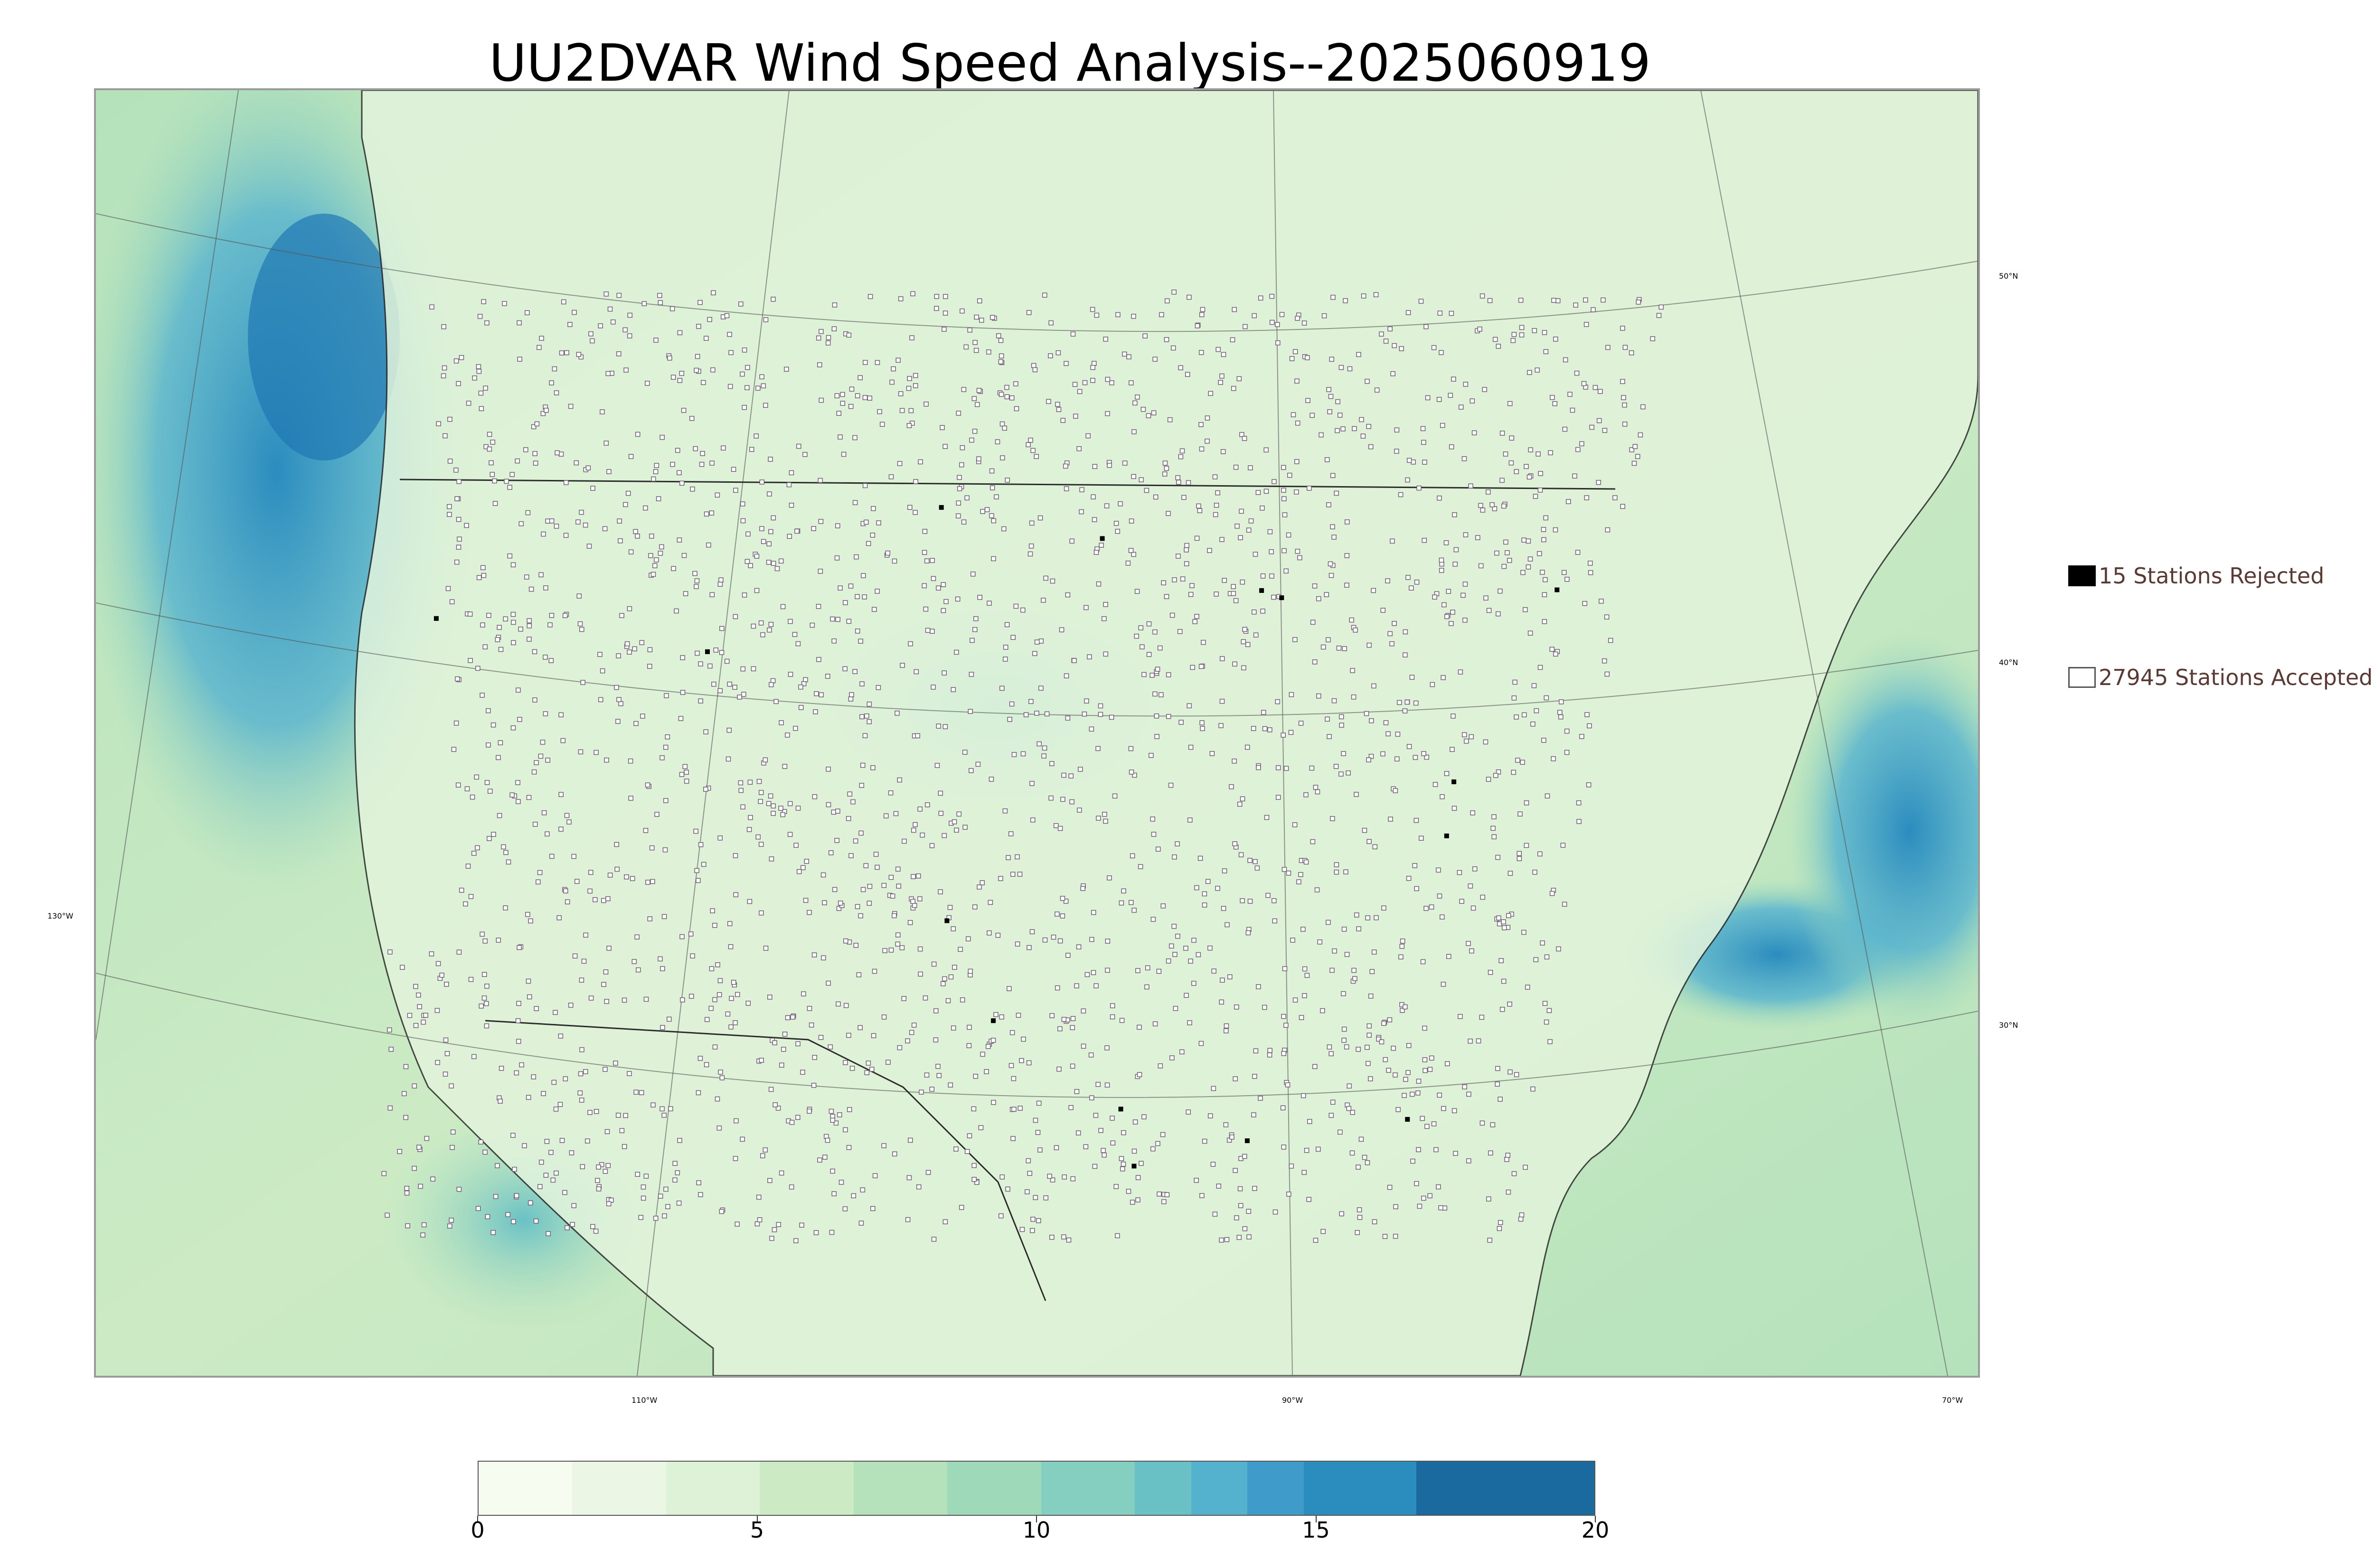 The height and width of the screenshot is (1568, 2374). Describe the element at coordinates (2220, 678) in the screenshot. I see `legend-accepted: 27945 Stations Accepted` at that location.